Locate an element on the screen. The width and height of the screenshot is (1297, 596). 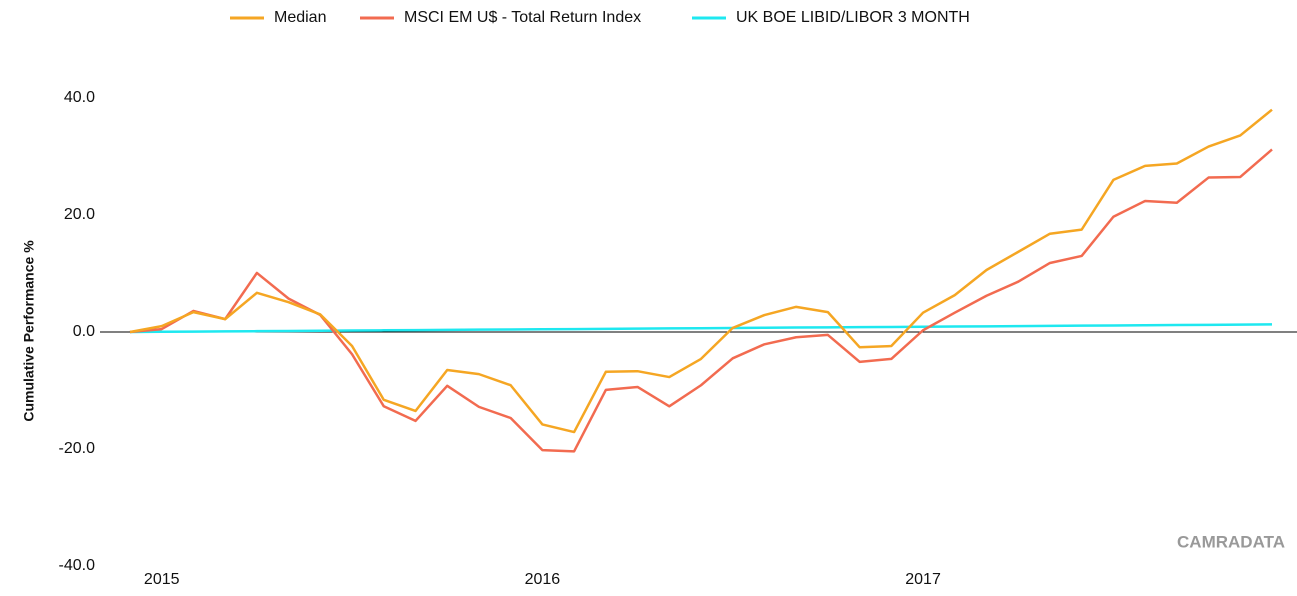
x-tick-label: 2016 is located at coordinates (543, 579).